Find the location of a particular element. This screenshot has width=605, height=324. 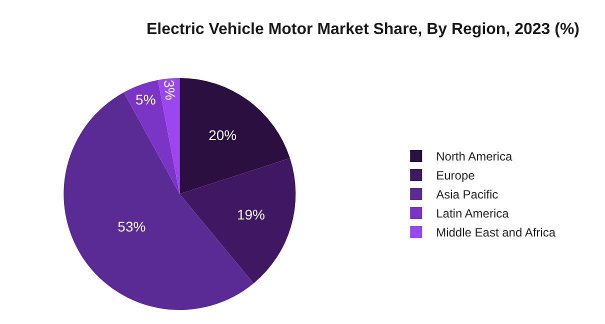

legend-label: Latin America is located at coordinates (473, 213).